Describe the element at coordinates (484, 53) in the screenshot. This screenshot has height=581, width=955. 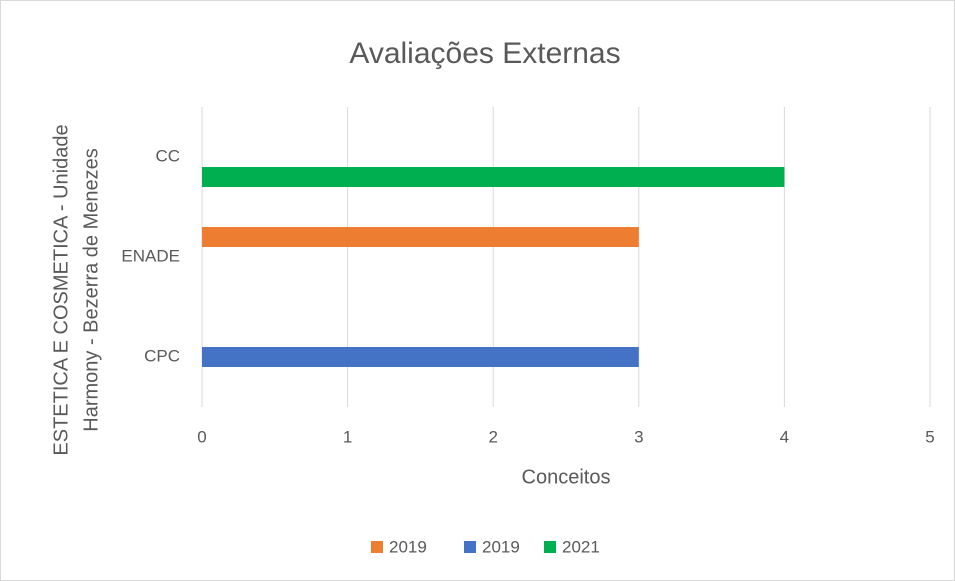
I see `chart-title: Avaliações Externas` at that location.